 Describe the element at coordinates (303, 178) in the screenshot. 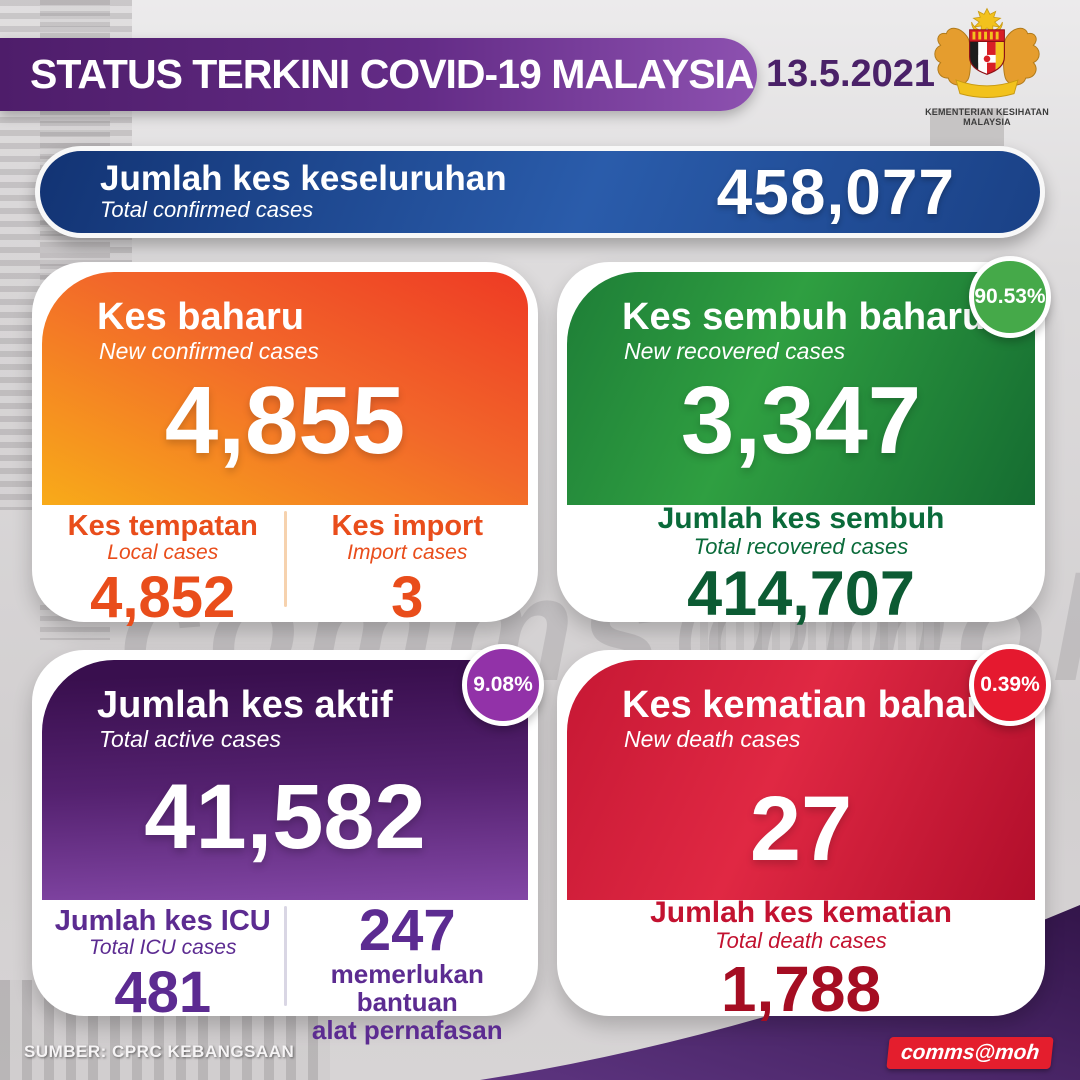

I see `total-cases-title: Jumlah kes keseluruhan` at that location.